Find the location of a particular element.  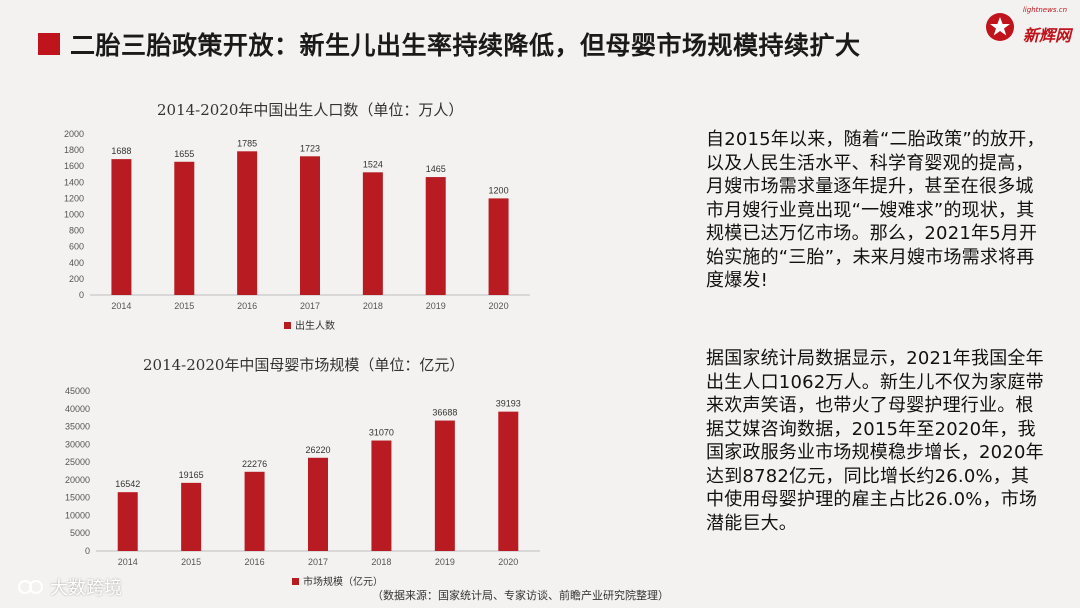

y-tick-label: 20000 is located at coordinates (77, 480).